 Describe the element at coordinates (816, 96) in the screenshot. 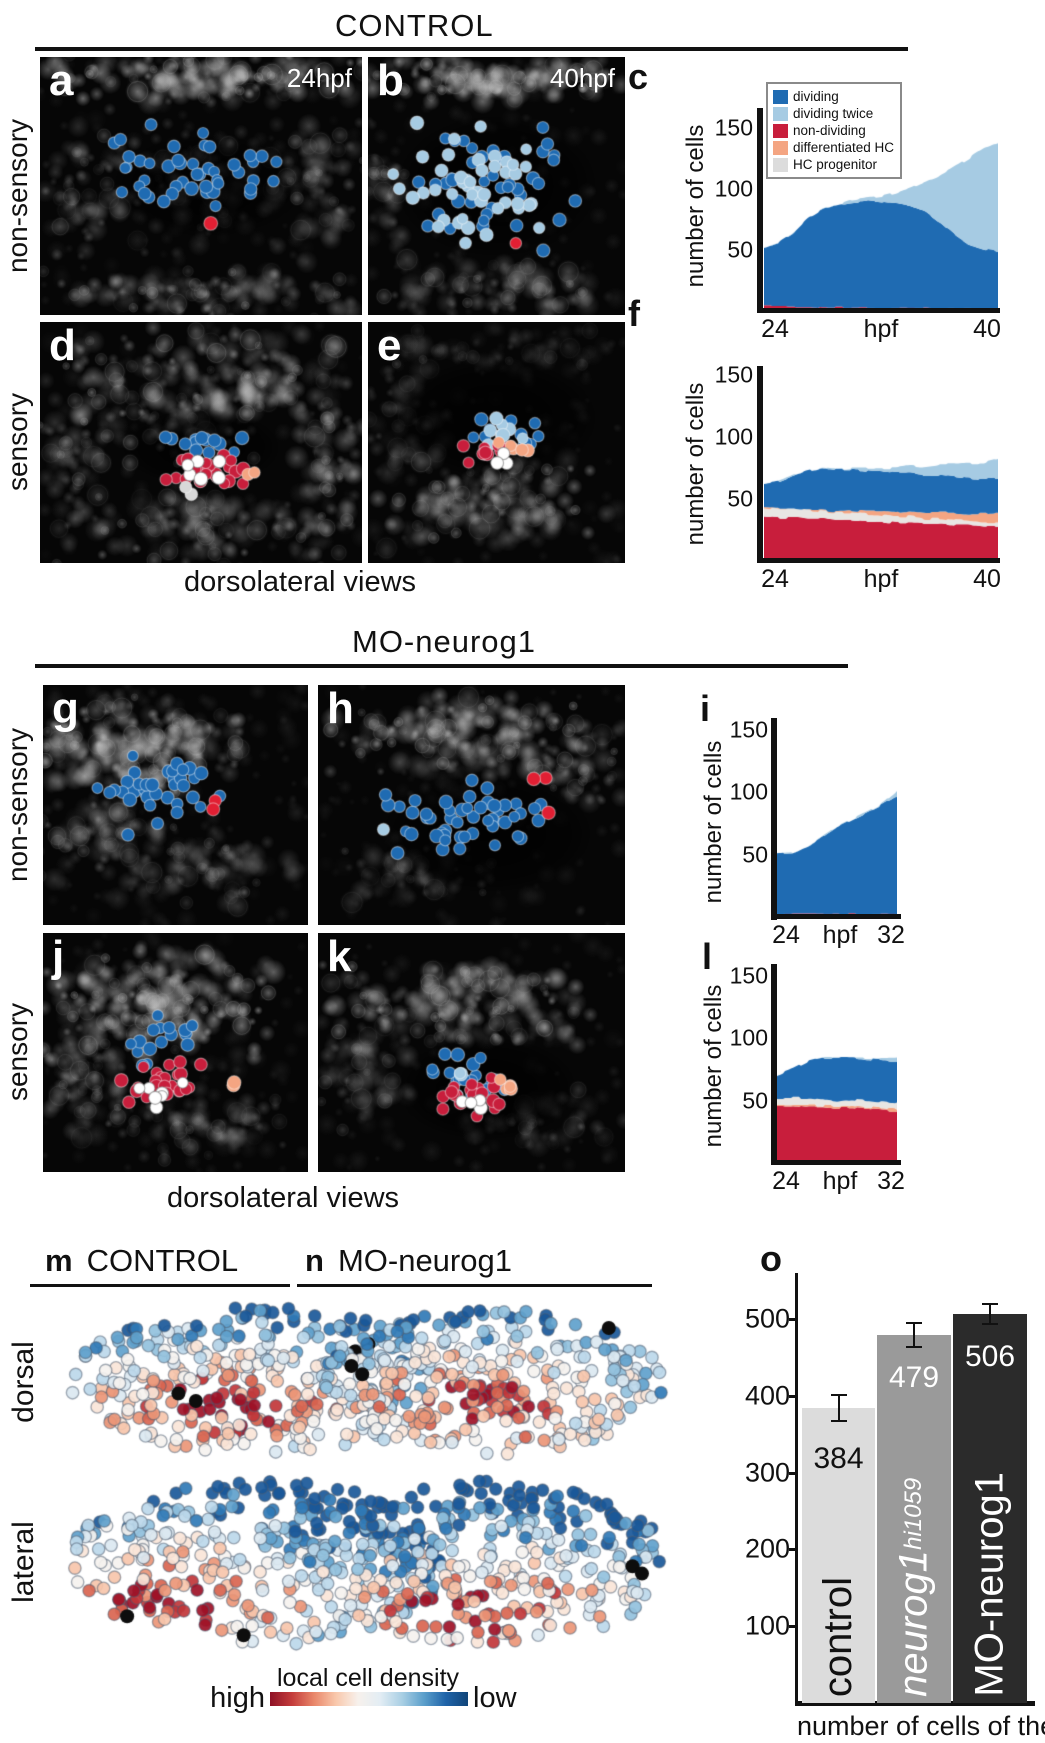

I see `legend-label: dividing` at that location.